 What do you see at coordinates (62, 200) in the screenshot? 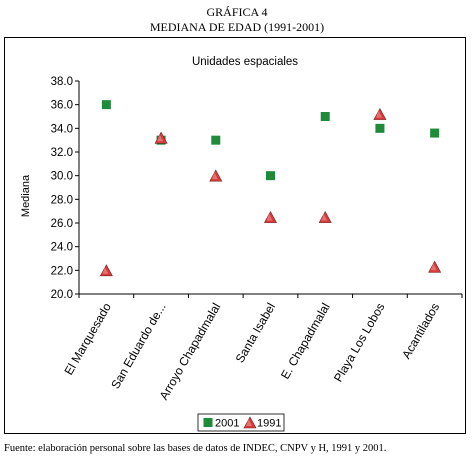
I see `y-tick-label: 28.0` at bounding box center [62, 200].